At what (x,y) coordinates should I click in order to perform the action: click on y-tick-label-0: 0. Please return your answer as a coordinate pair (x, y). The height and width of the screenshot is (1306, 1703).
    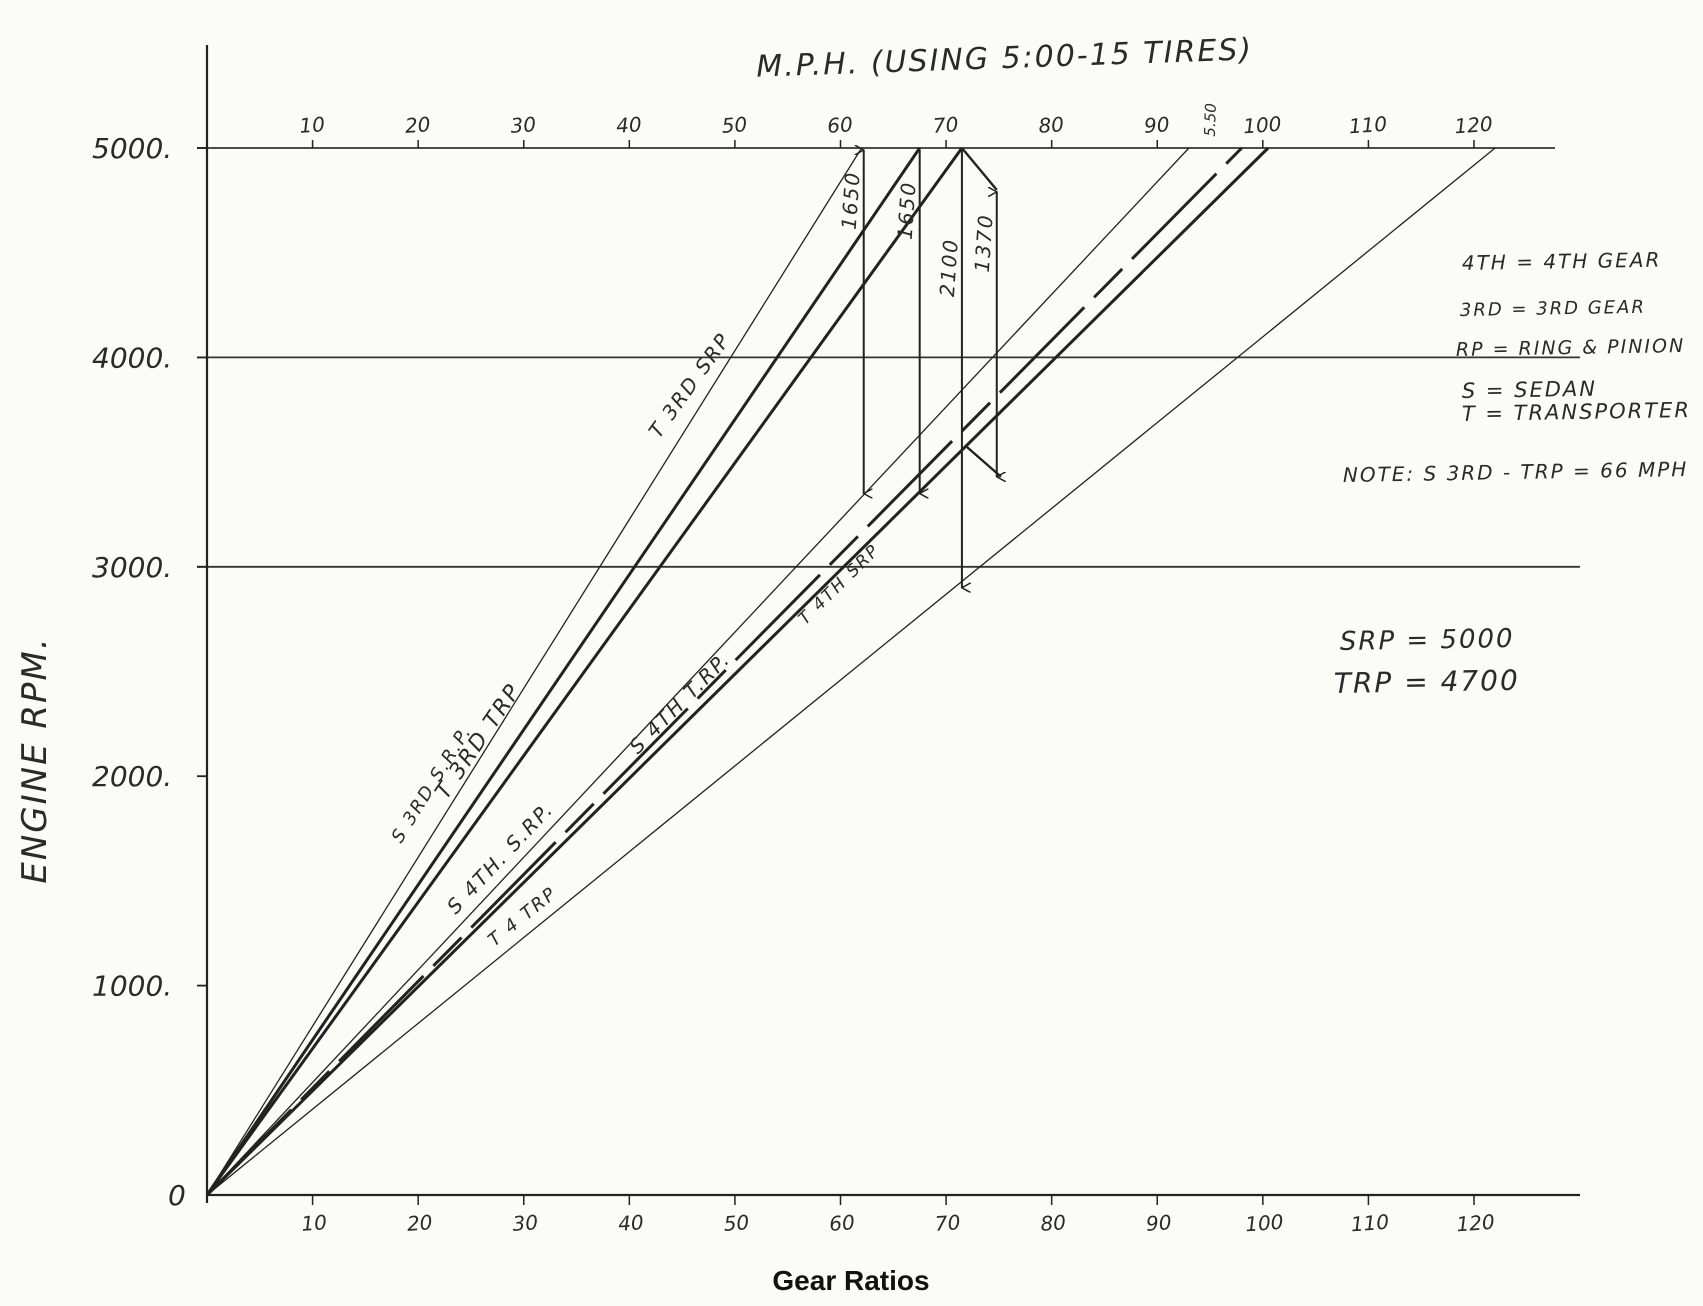
    Looking at the image, I should click on (177, 1195).